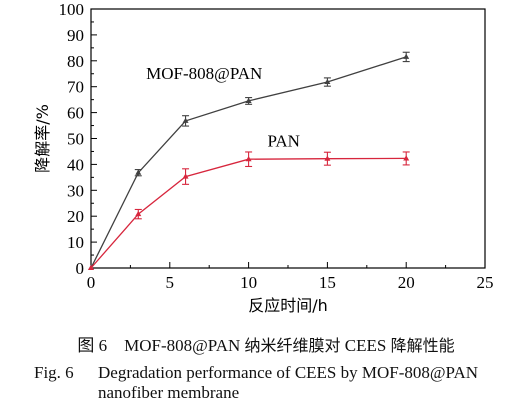  What do you see at coordinates (327, 282) in the screenshot?
I see `x-tick-label-15: 15` at bounding box center [327, 282].